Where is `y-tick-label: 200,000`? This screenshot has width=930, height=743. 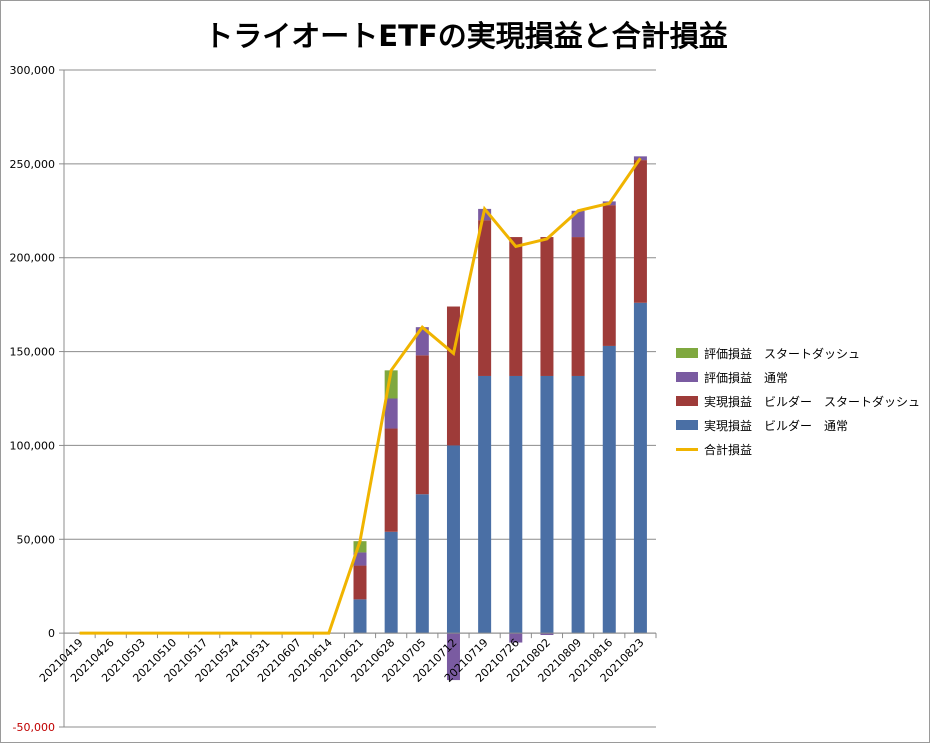 y-tick-label: 200,000 is located at coordinates (33, 258).